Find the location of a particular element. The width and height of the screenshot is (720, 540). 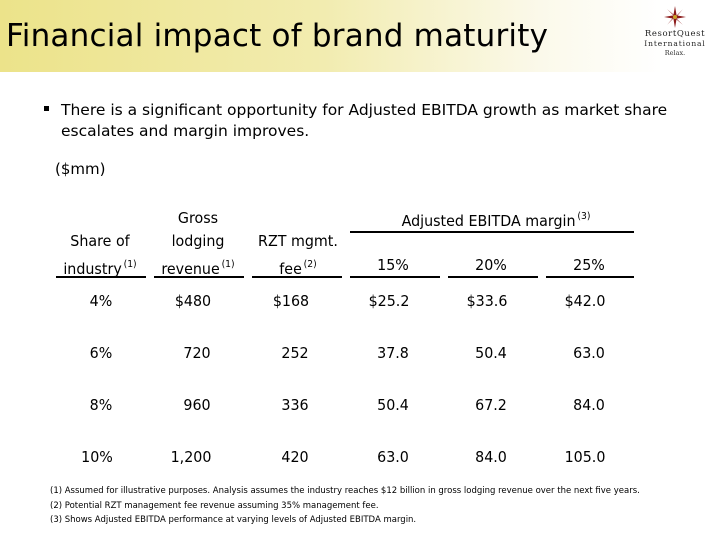

header-fee: RZT mgmt. fee (2) is located at coordinates (298, 255).